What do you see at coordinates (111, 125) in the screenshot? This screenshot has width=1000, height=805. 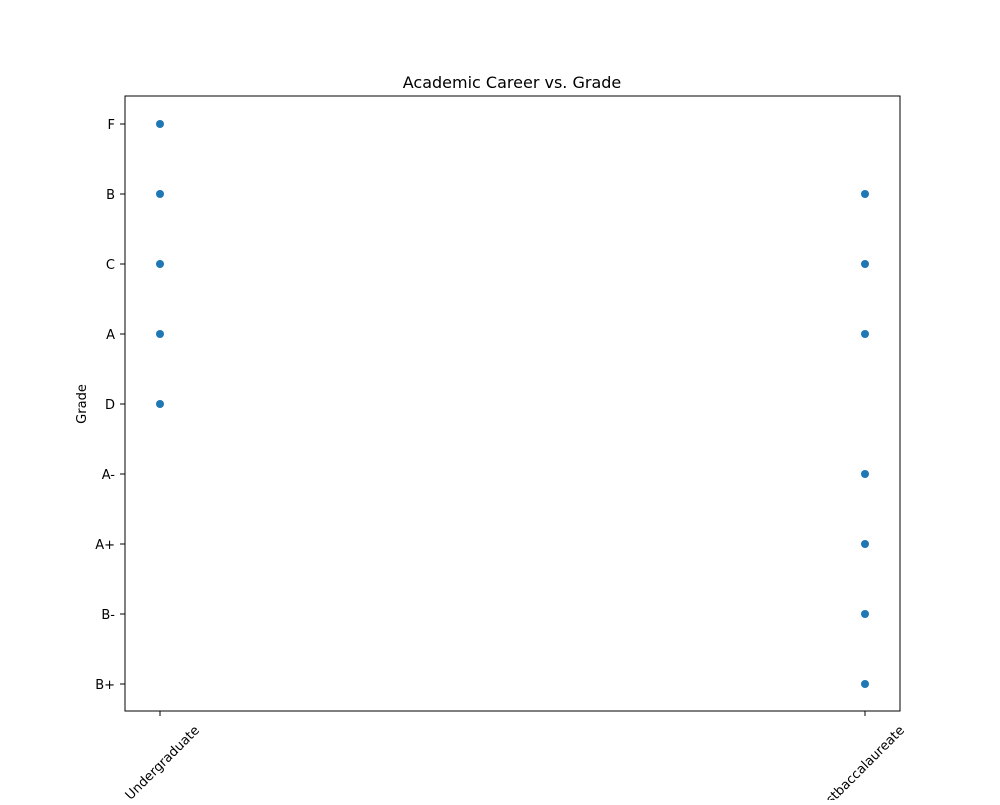 I see `y-tick-label: F` at bounding box center [111, 125].